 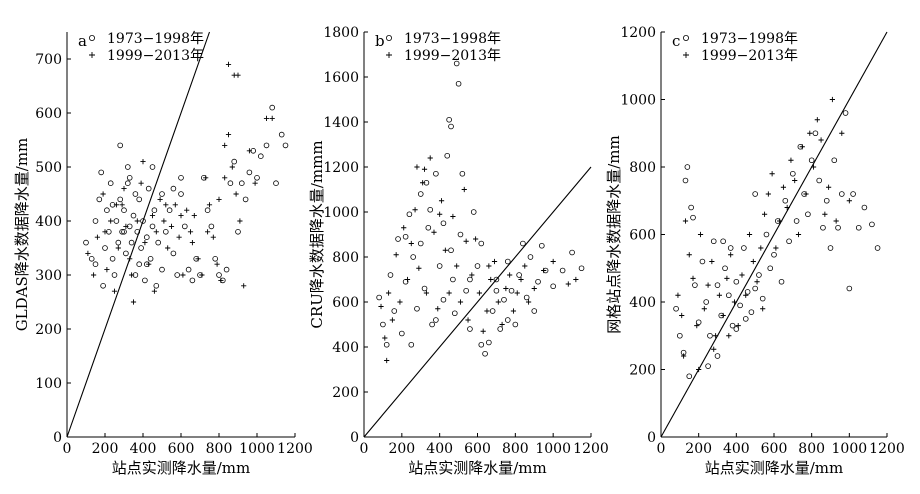 I want to click on x-tick-label: 600, so click(x=181, y=449).